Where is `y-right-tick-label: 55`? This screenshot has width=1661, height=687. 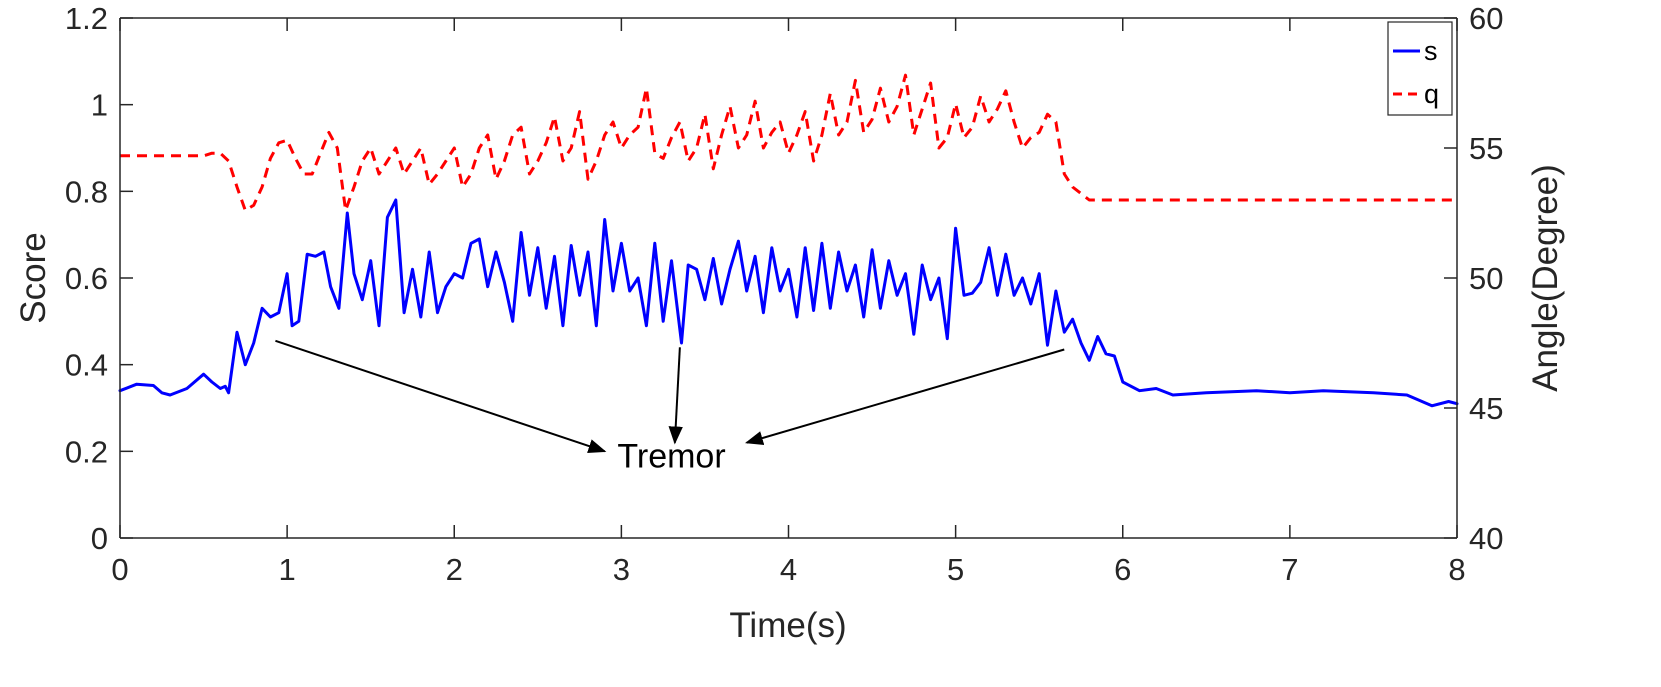
y-right-tick-label: 55 is located at coordinates (1486, 148).